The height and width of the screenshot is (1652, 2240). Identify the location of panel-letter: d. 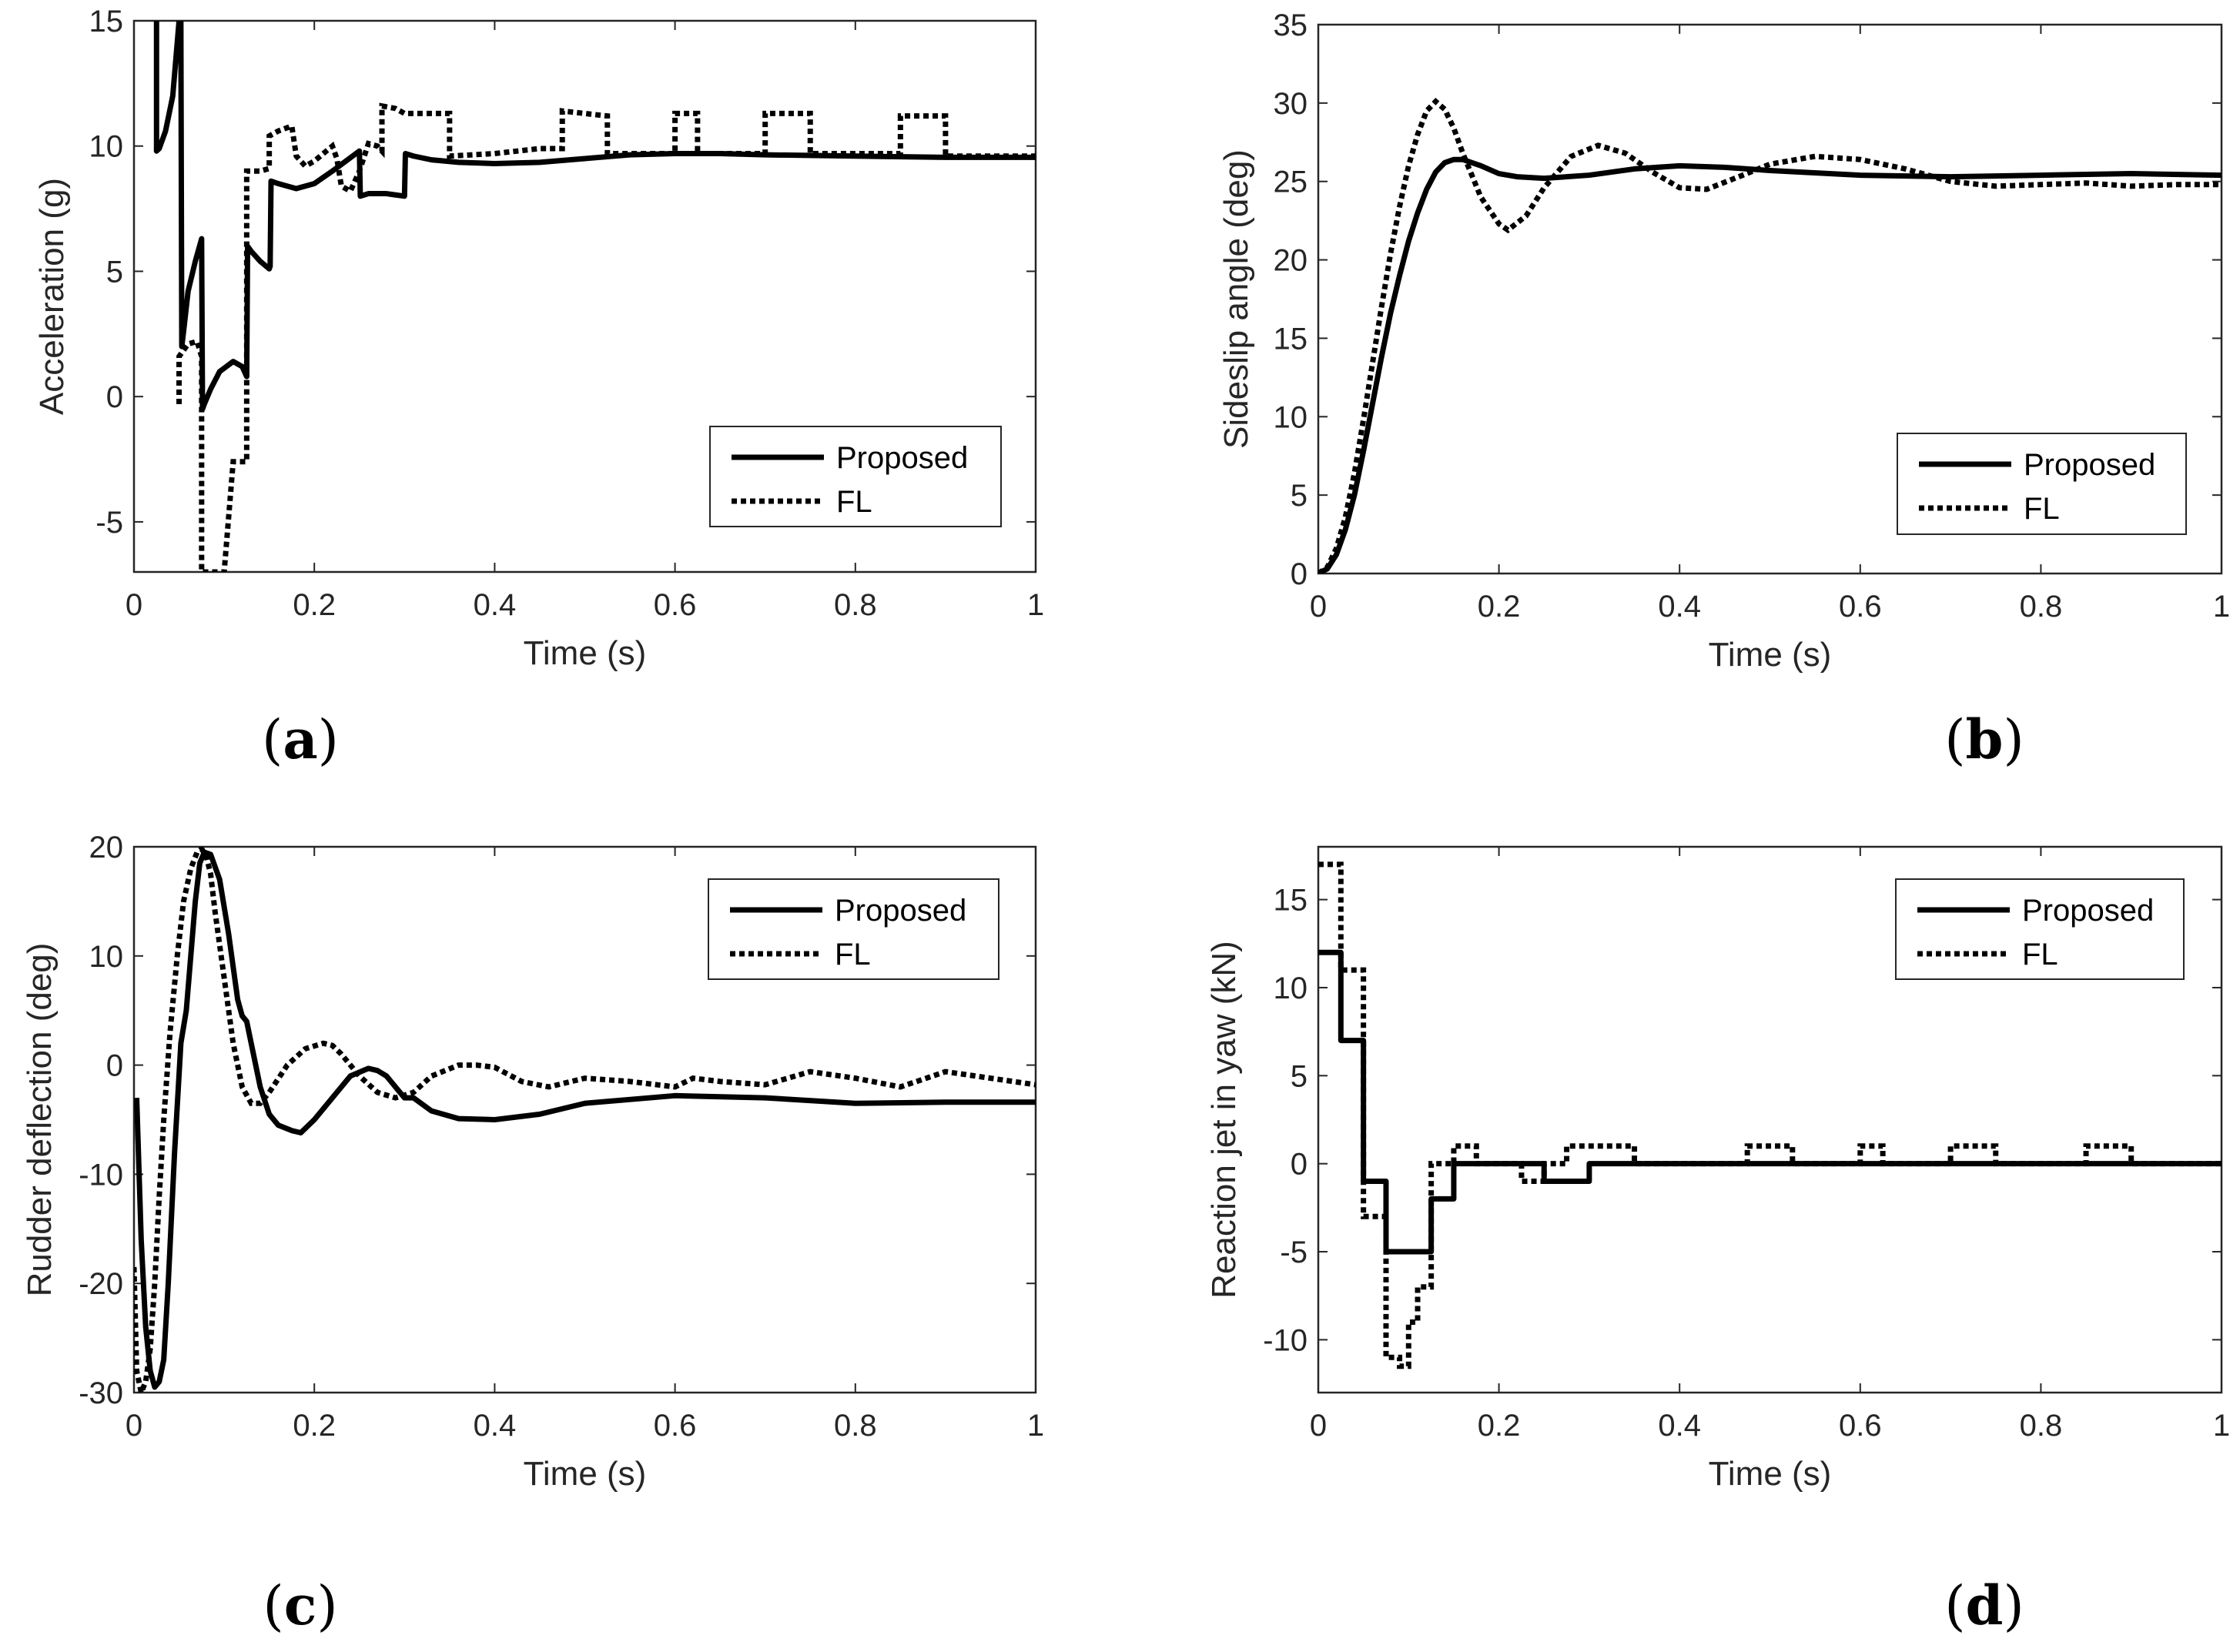
(1985, 1605).